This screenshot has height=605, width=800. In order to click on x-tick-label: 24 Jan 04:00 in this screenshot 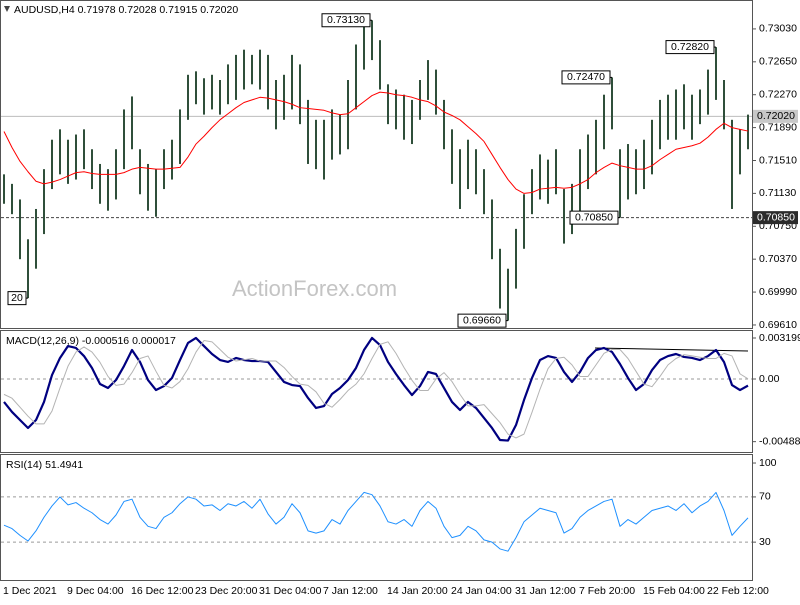, I will do `click(481, 591)`.